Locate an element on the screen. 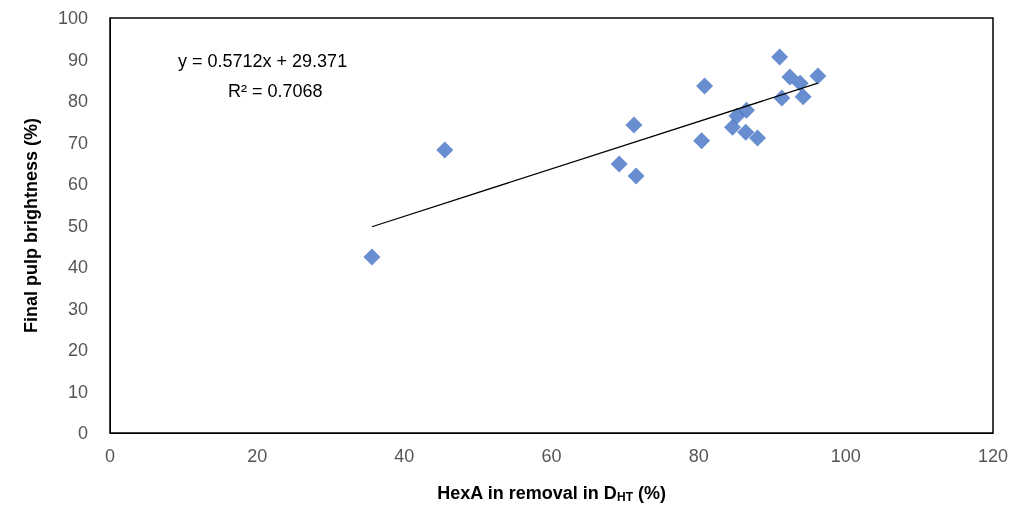 The width and height of the screenshot is (1022, 524). y-tick-label: 30 is located at coordinates (77, 308).